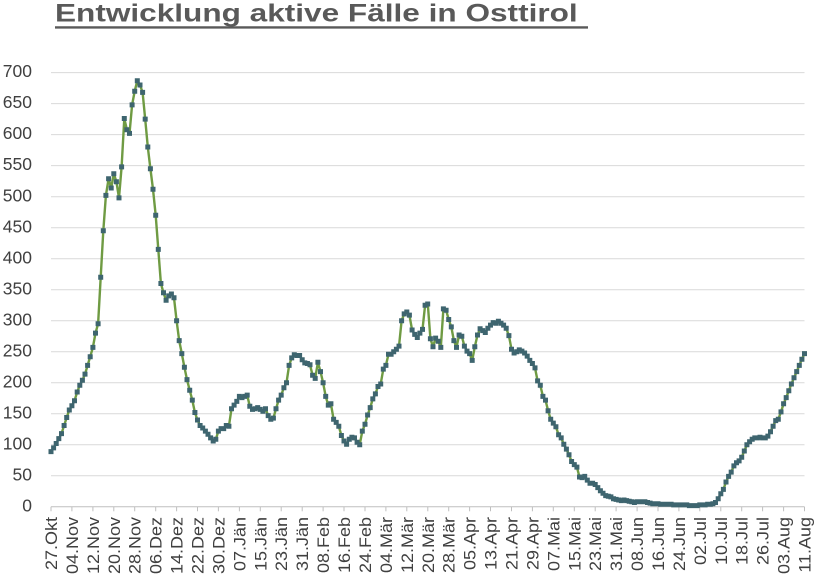 This screenshot has width=837, height=575. What do you see at coordinates (17, 257) in the screenshot?
I see `svg-text: 400` at bounding box center [17, 257].